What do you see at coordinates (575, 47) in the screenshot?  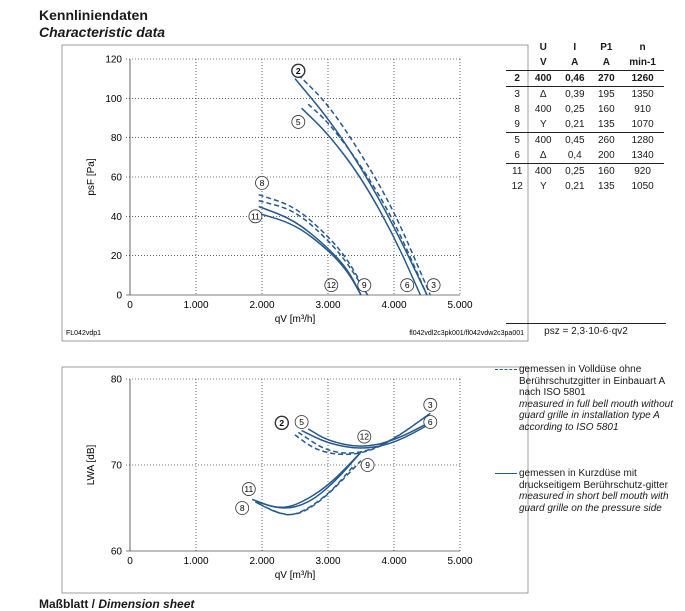 I see `table-header-i: I` at bounding box center [575, 47].